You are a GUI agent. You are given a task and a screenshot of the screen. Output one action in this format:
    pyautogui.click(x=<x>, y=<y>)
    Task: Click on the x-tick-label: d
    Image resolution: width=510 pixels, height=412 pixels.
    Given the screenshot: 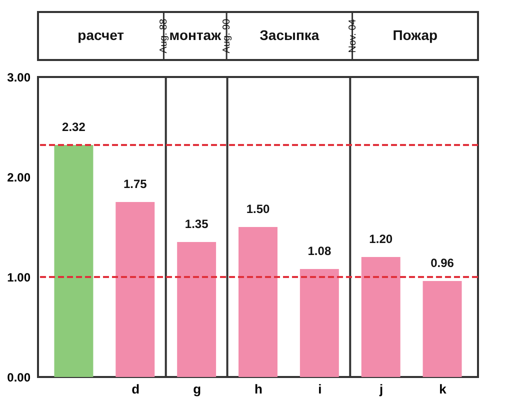 What is the action you would take?
    pyautogui.click(x=136, y=389)
    